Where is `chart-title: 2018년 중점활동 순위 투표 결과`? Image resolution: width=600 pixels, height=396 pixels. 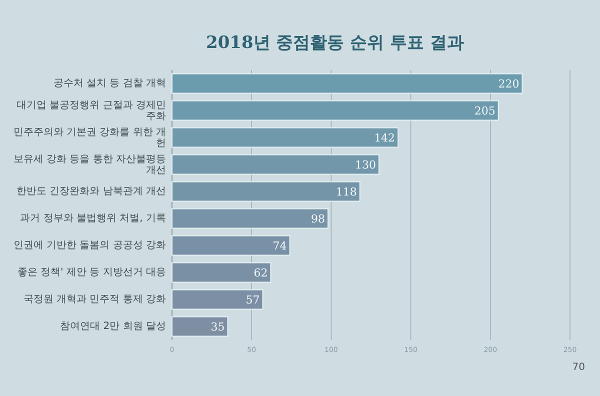
chart-title: 2018년 중점활동 순위 투표 결과 is located at coordinates (335, 43).